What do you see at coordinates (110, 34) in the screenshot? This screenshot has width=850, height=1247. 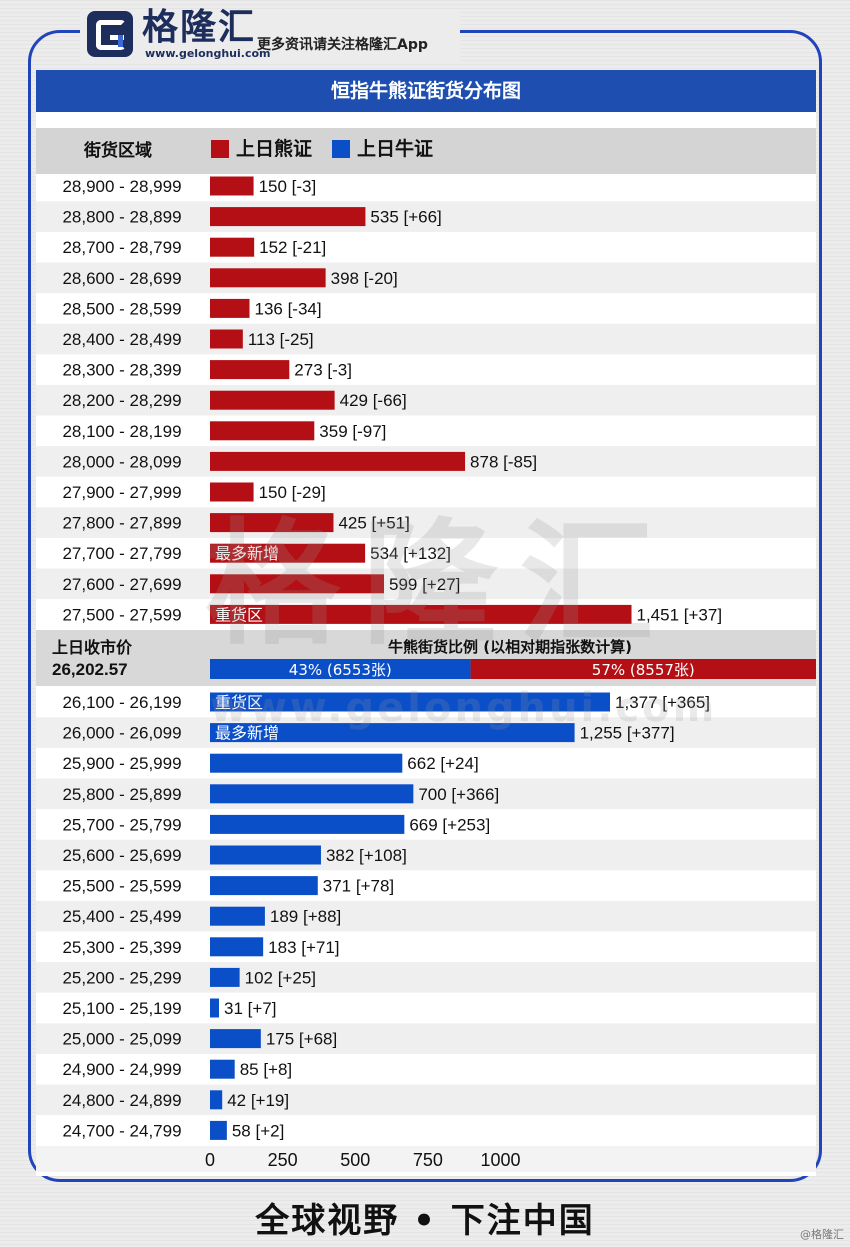 I see `gelonghui-logo-icon` at bounding box center [110, 34].